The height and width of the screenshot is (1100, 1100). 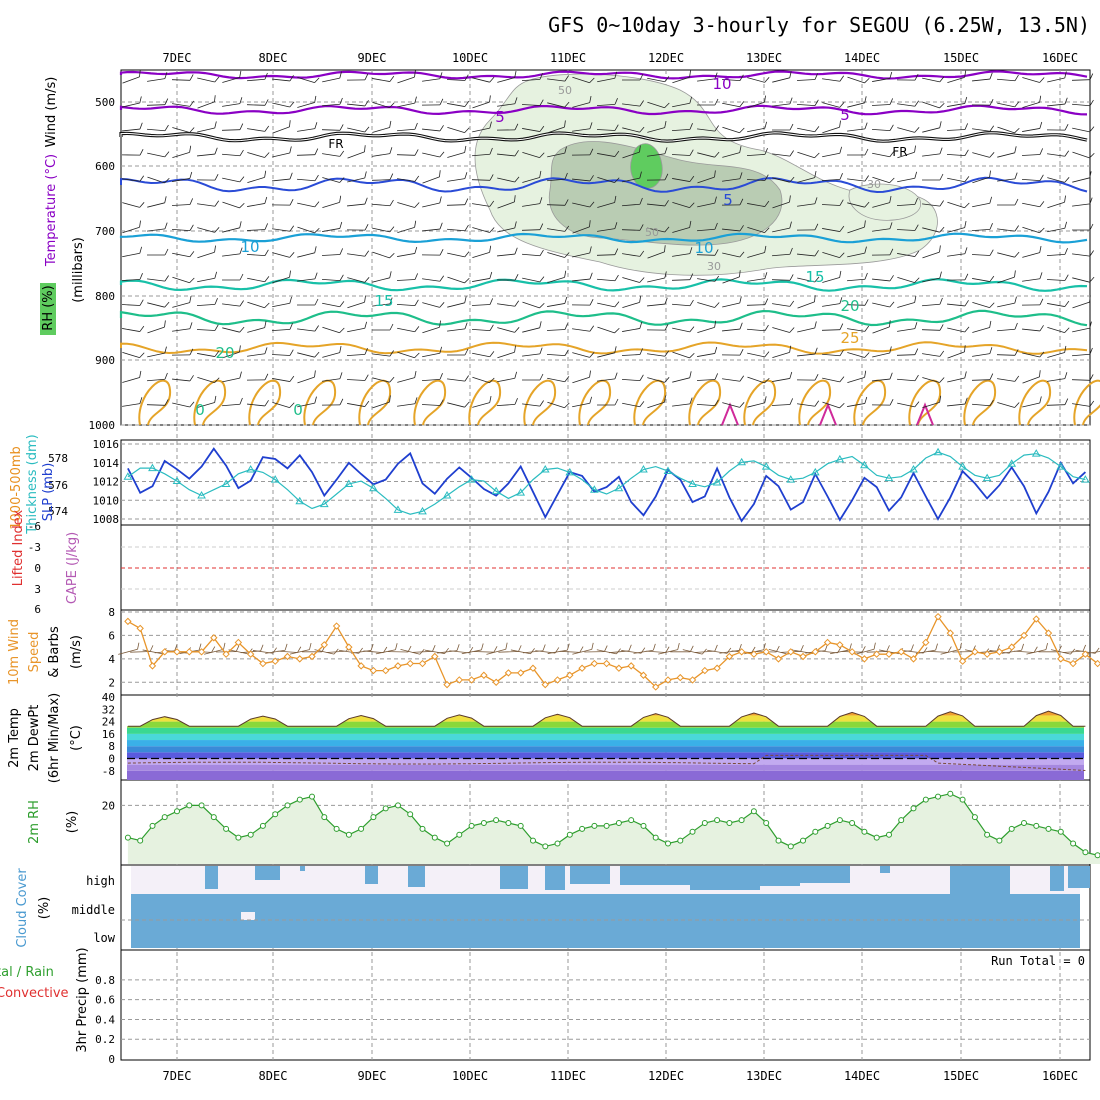 What do you see at coordinates (37, 589) in the screenshot?
I see `cape-tick: 3` at bounding box center [37, 589].